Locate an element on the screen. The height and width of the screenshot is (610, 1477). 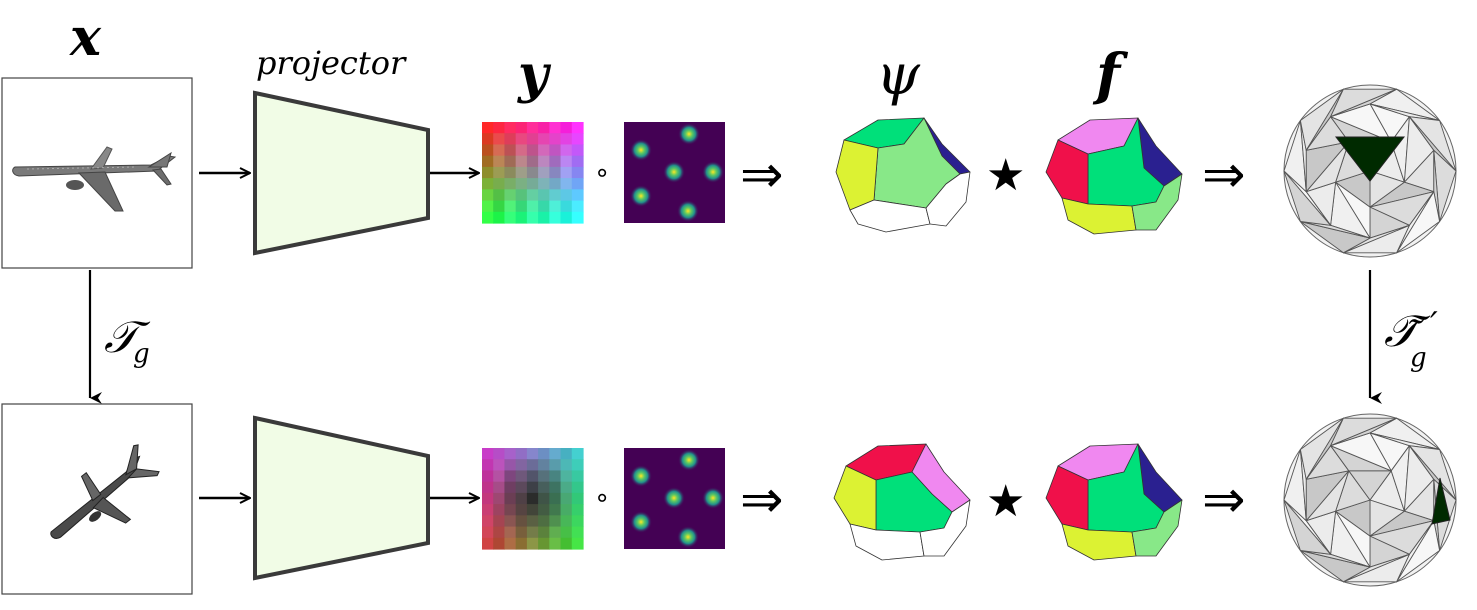
sphere-face is located at coordinates (1364, 103).